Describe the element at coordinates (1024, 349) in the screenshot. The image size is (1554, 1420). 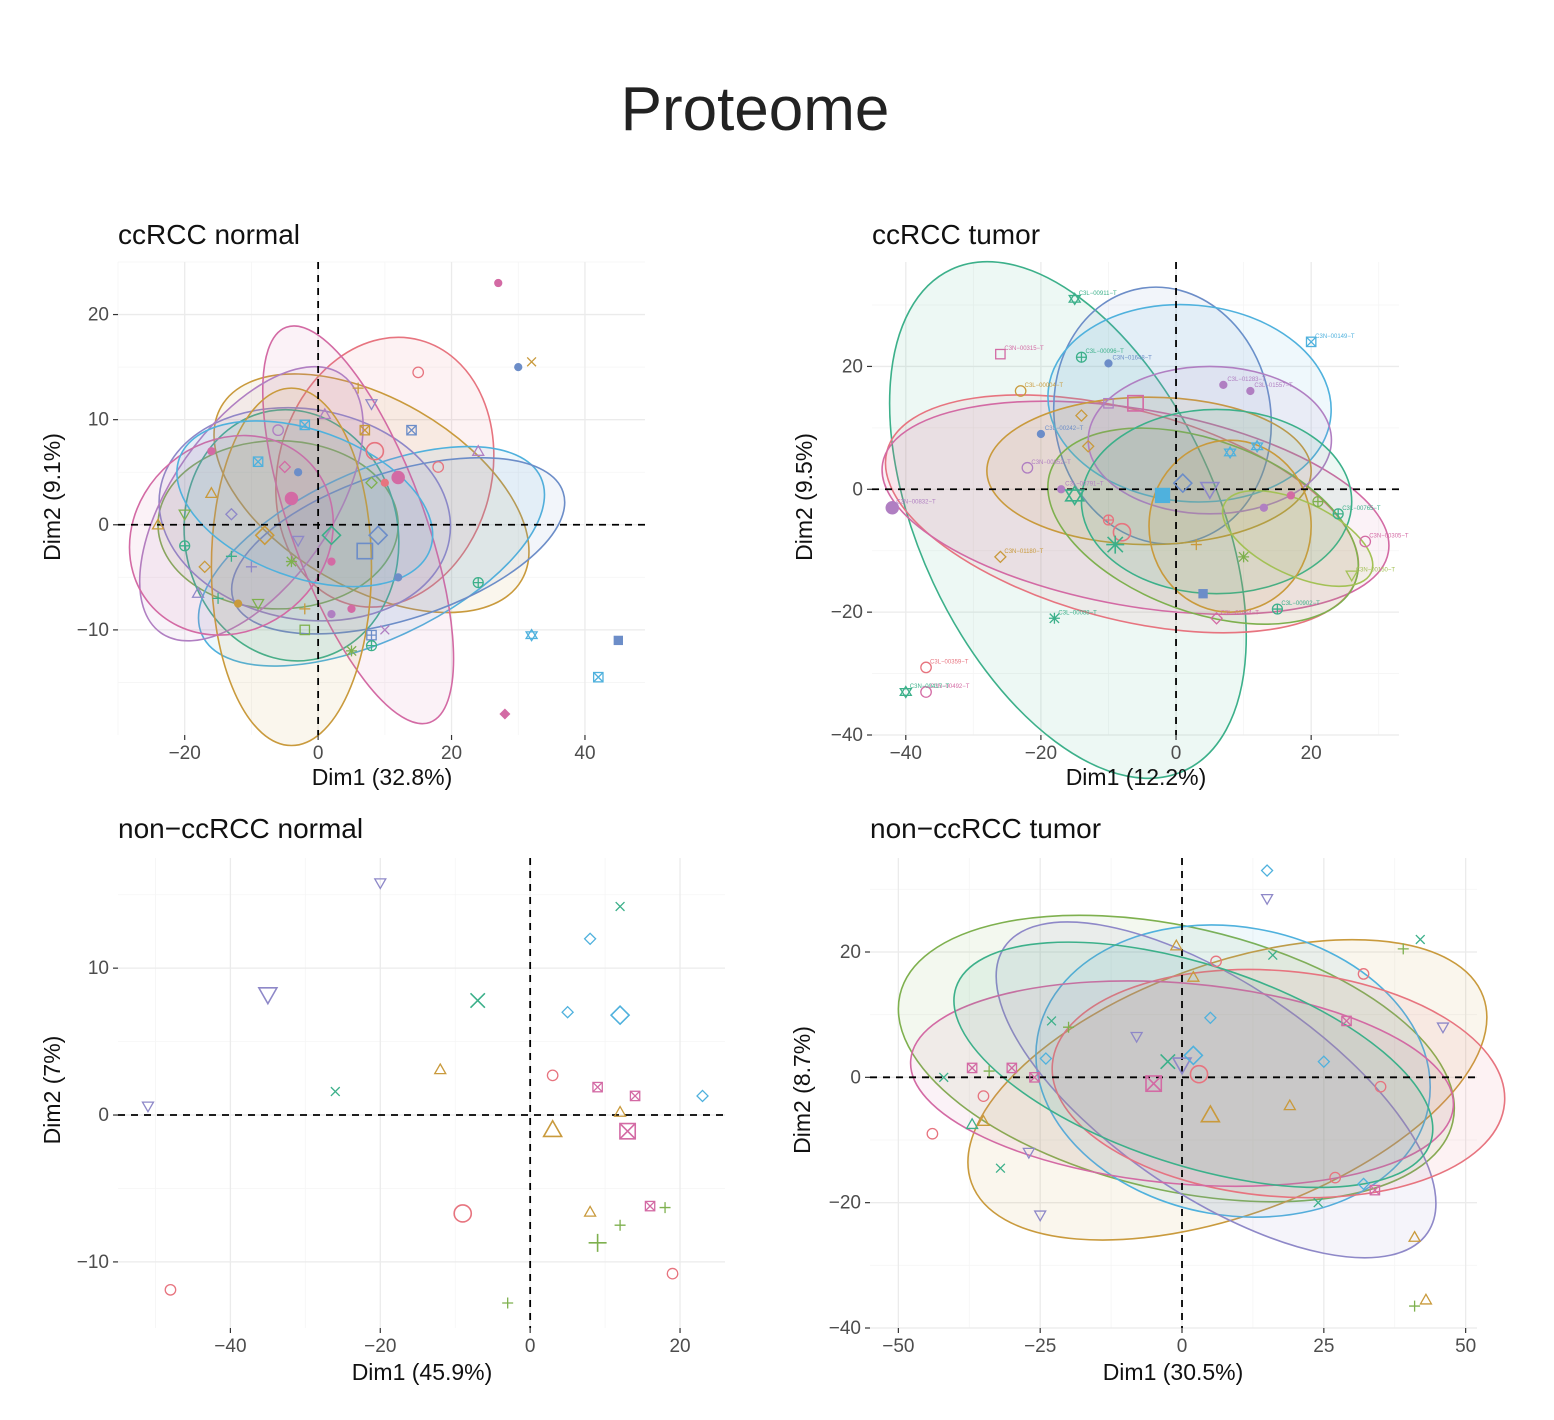
I see `point-label: C3N−00315−T` at that location.